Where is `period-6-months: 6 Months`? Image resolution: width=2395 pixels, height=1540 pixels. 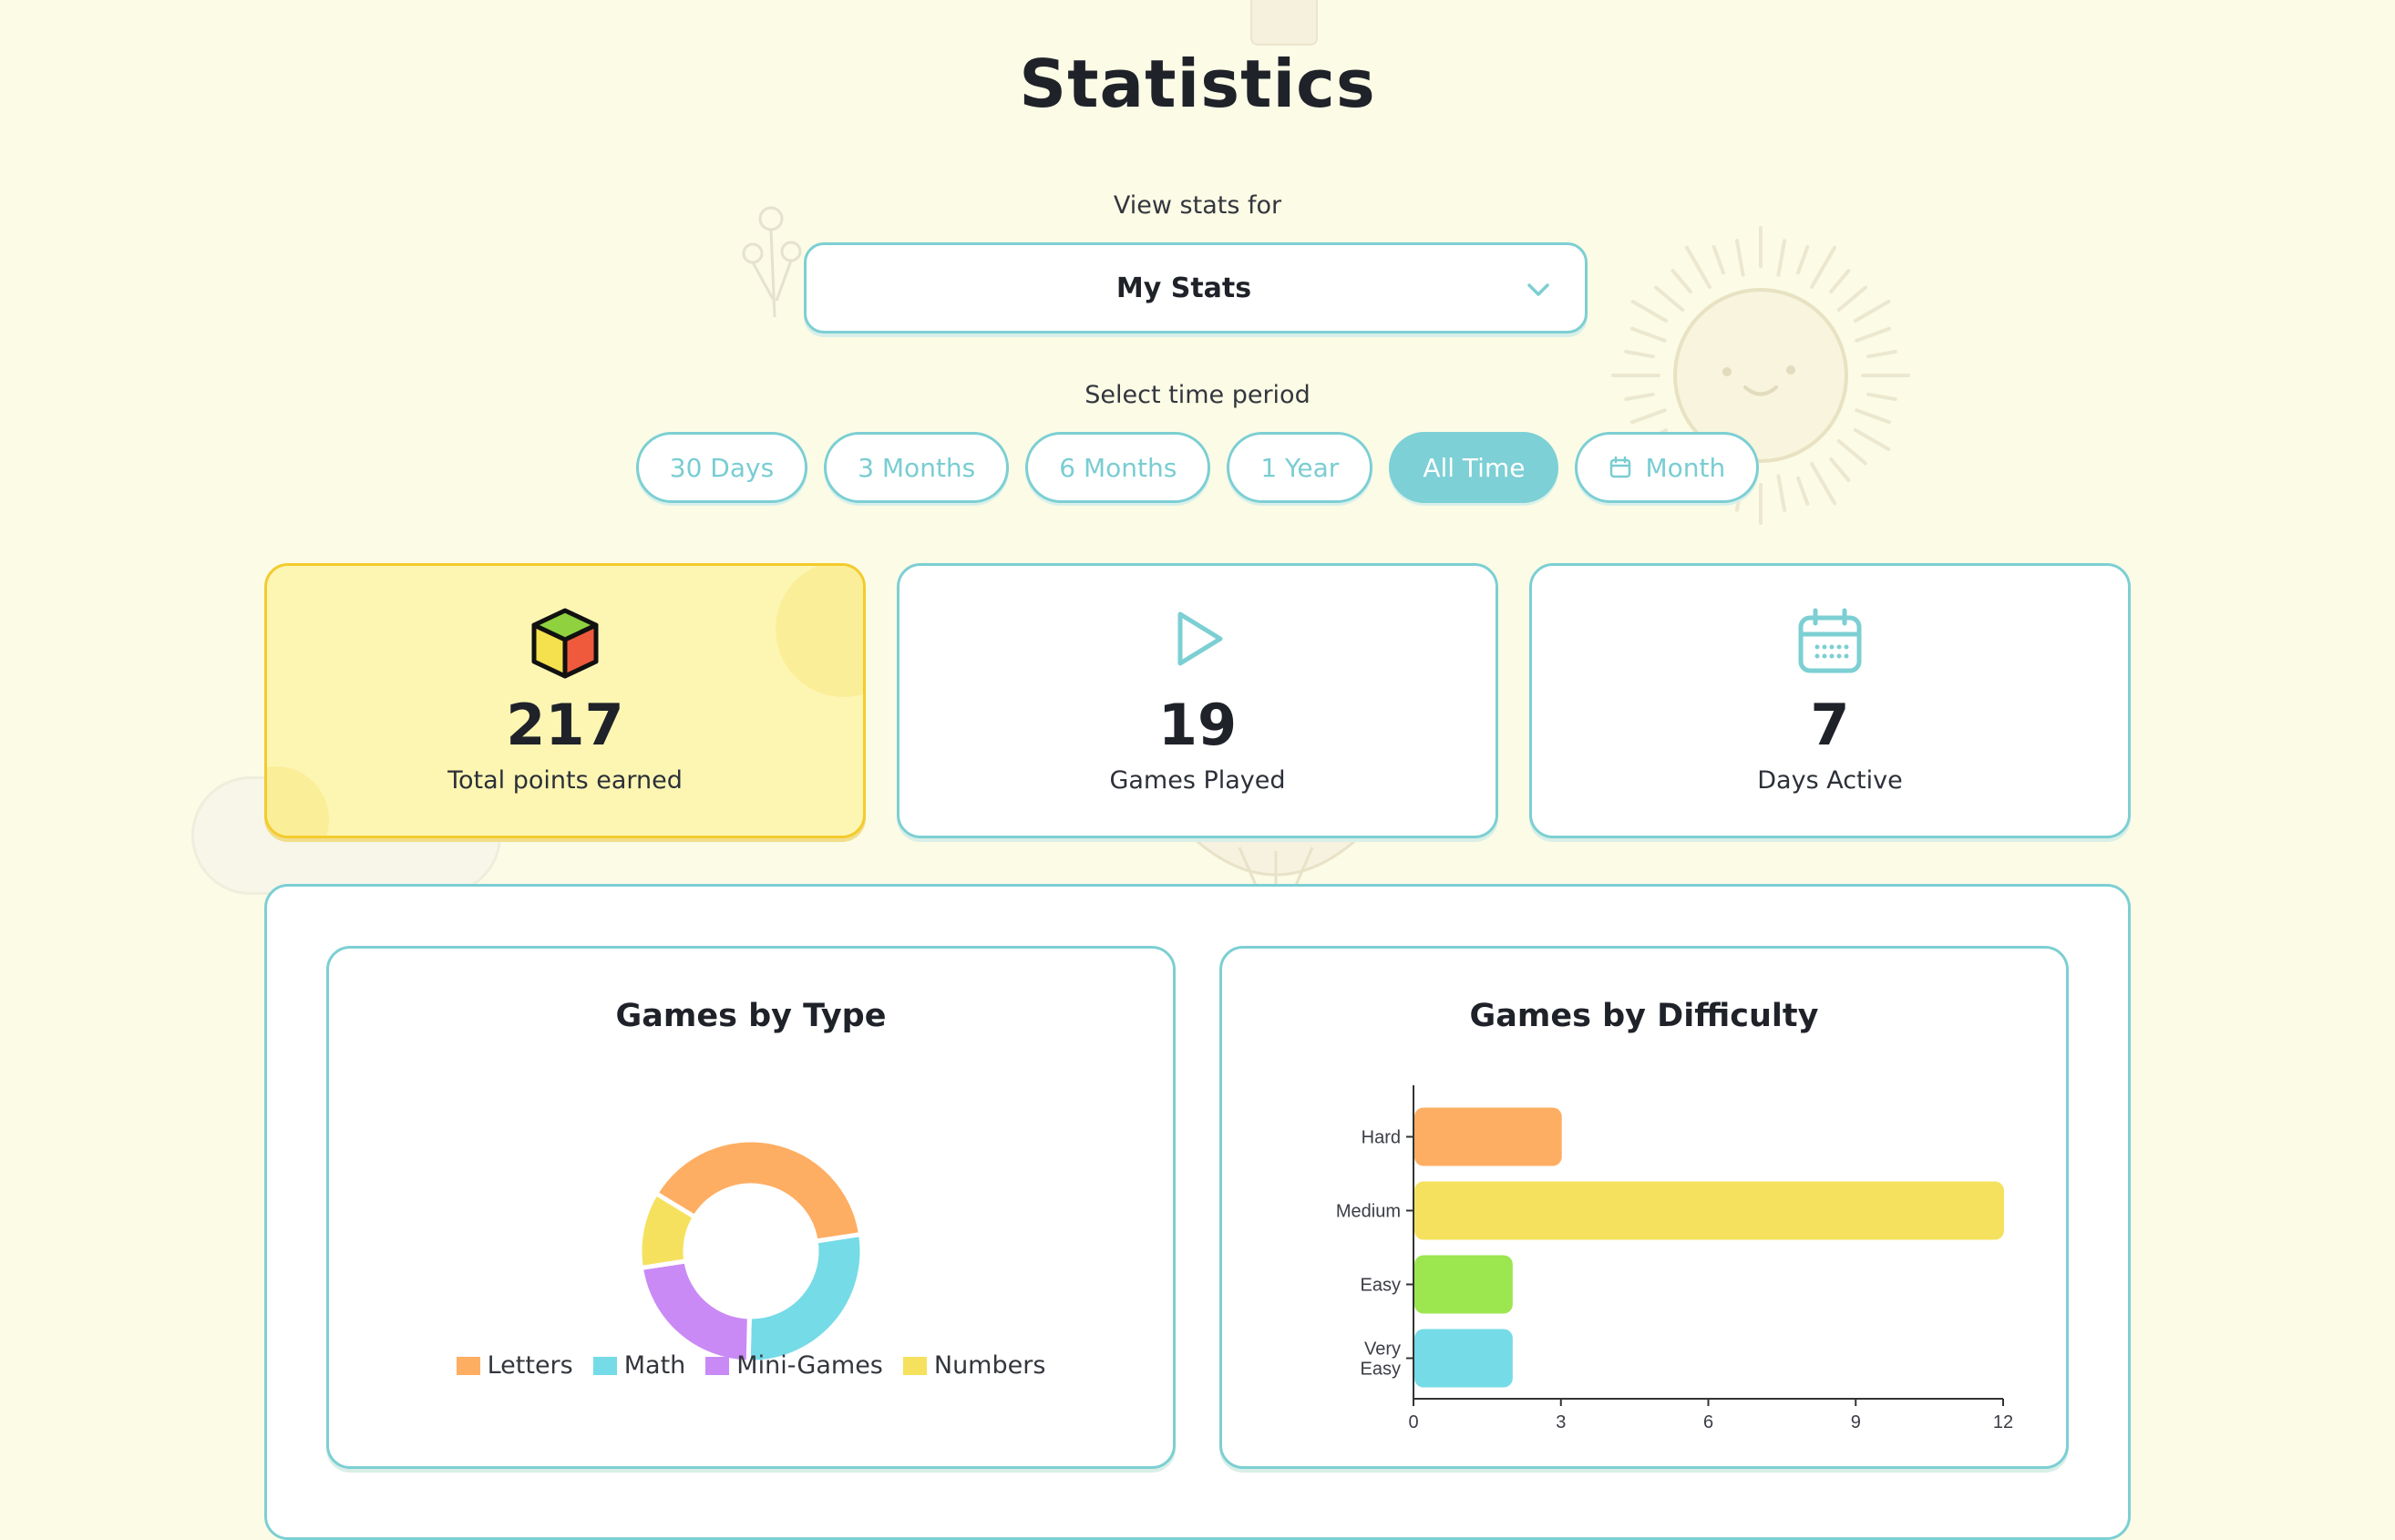 period-6-months: 6 Months is located at coordinates (1118, 467).